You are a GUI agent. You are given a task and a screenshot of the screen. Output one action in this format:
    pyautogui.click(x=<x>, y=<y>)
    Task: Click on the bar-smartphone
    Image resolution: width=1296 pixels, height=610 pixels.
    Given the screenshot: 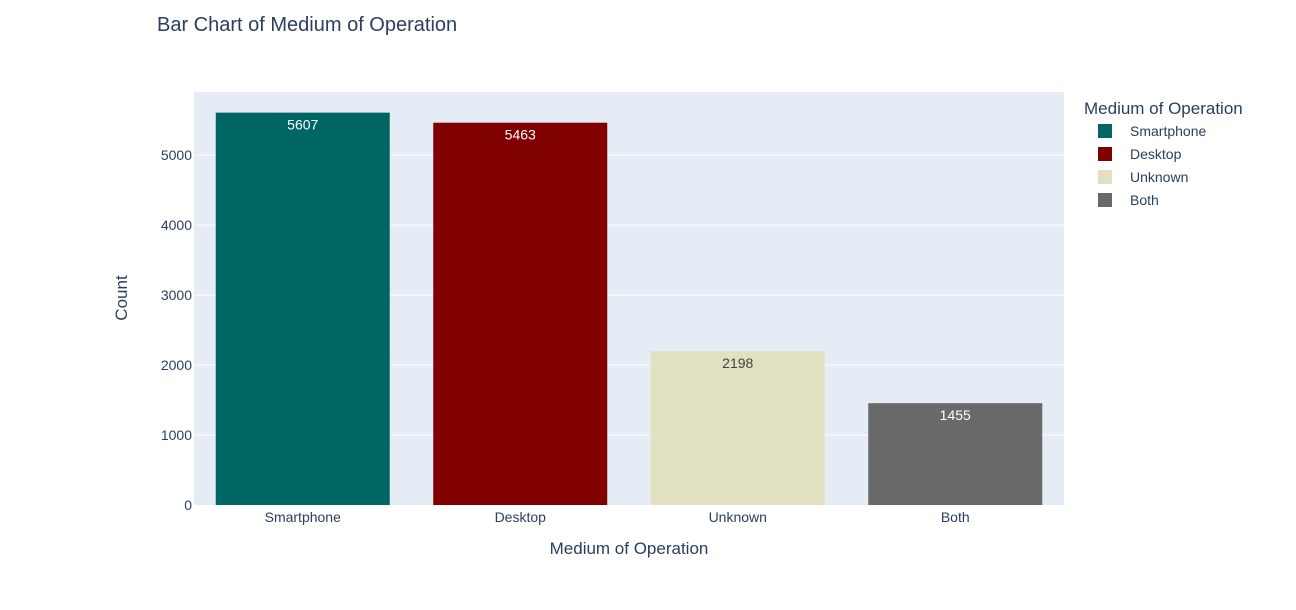 What is the action you would take?
    pyautogui.click(x=302, y=308)
    